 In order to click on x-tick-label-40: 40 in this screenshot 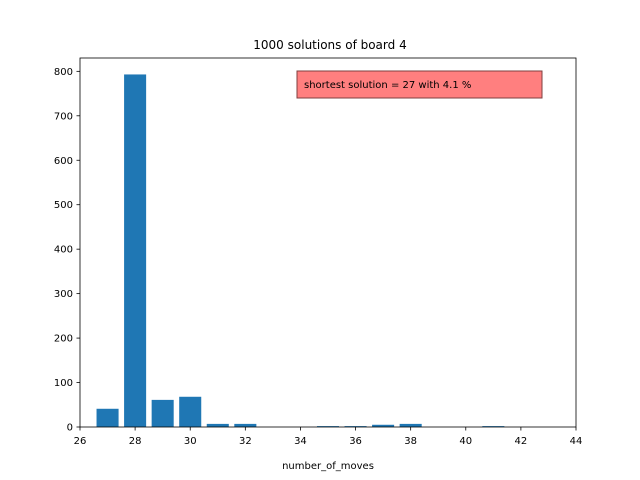, I will do `click(465, 441)`.